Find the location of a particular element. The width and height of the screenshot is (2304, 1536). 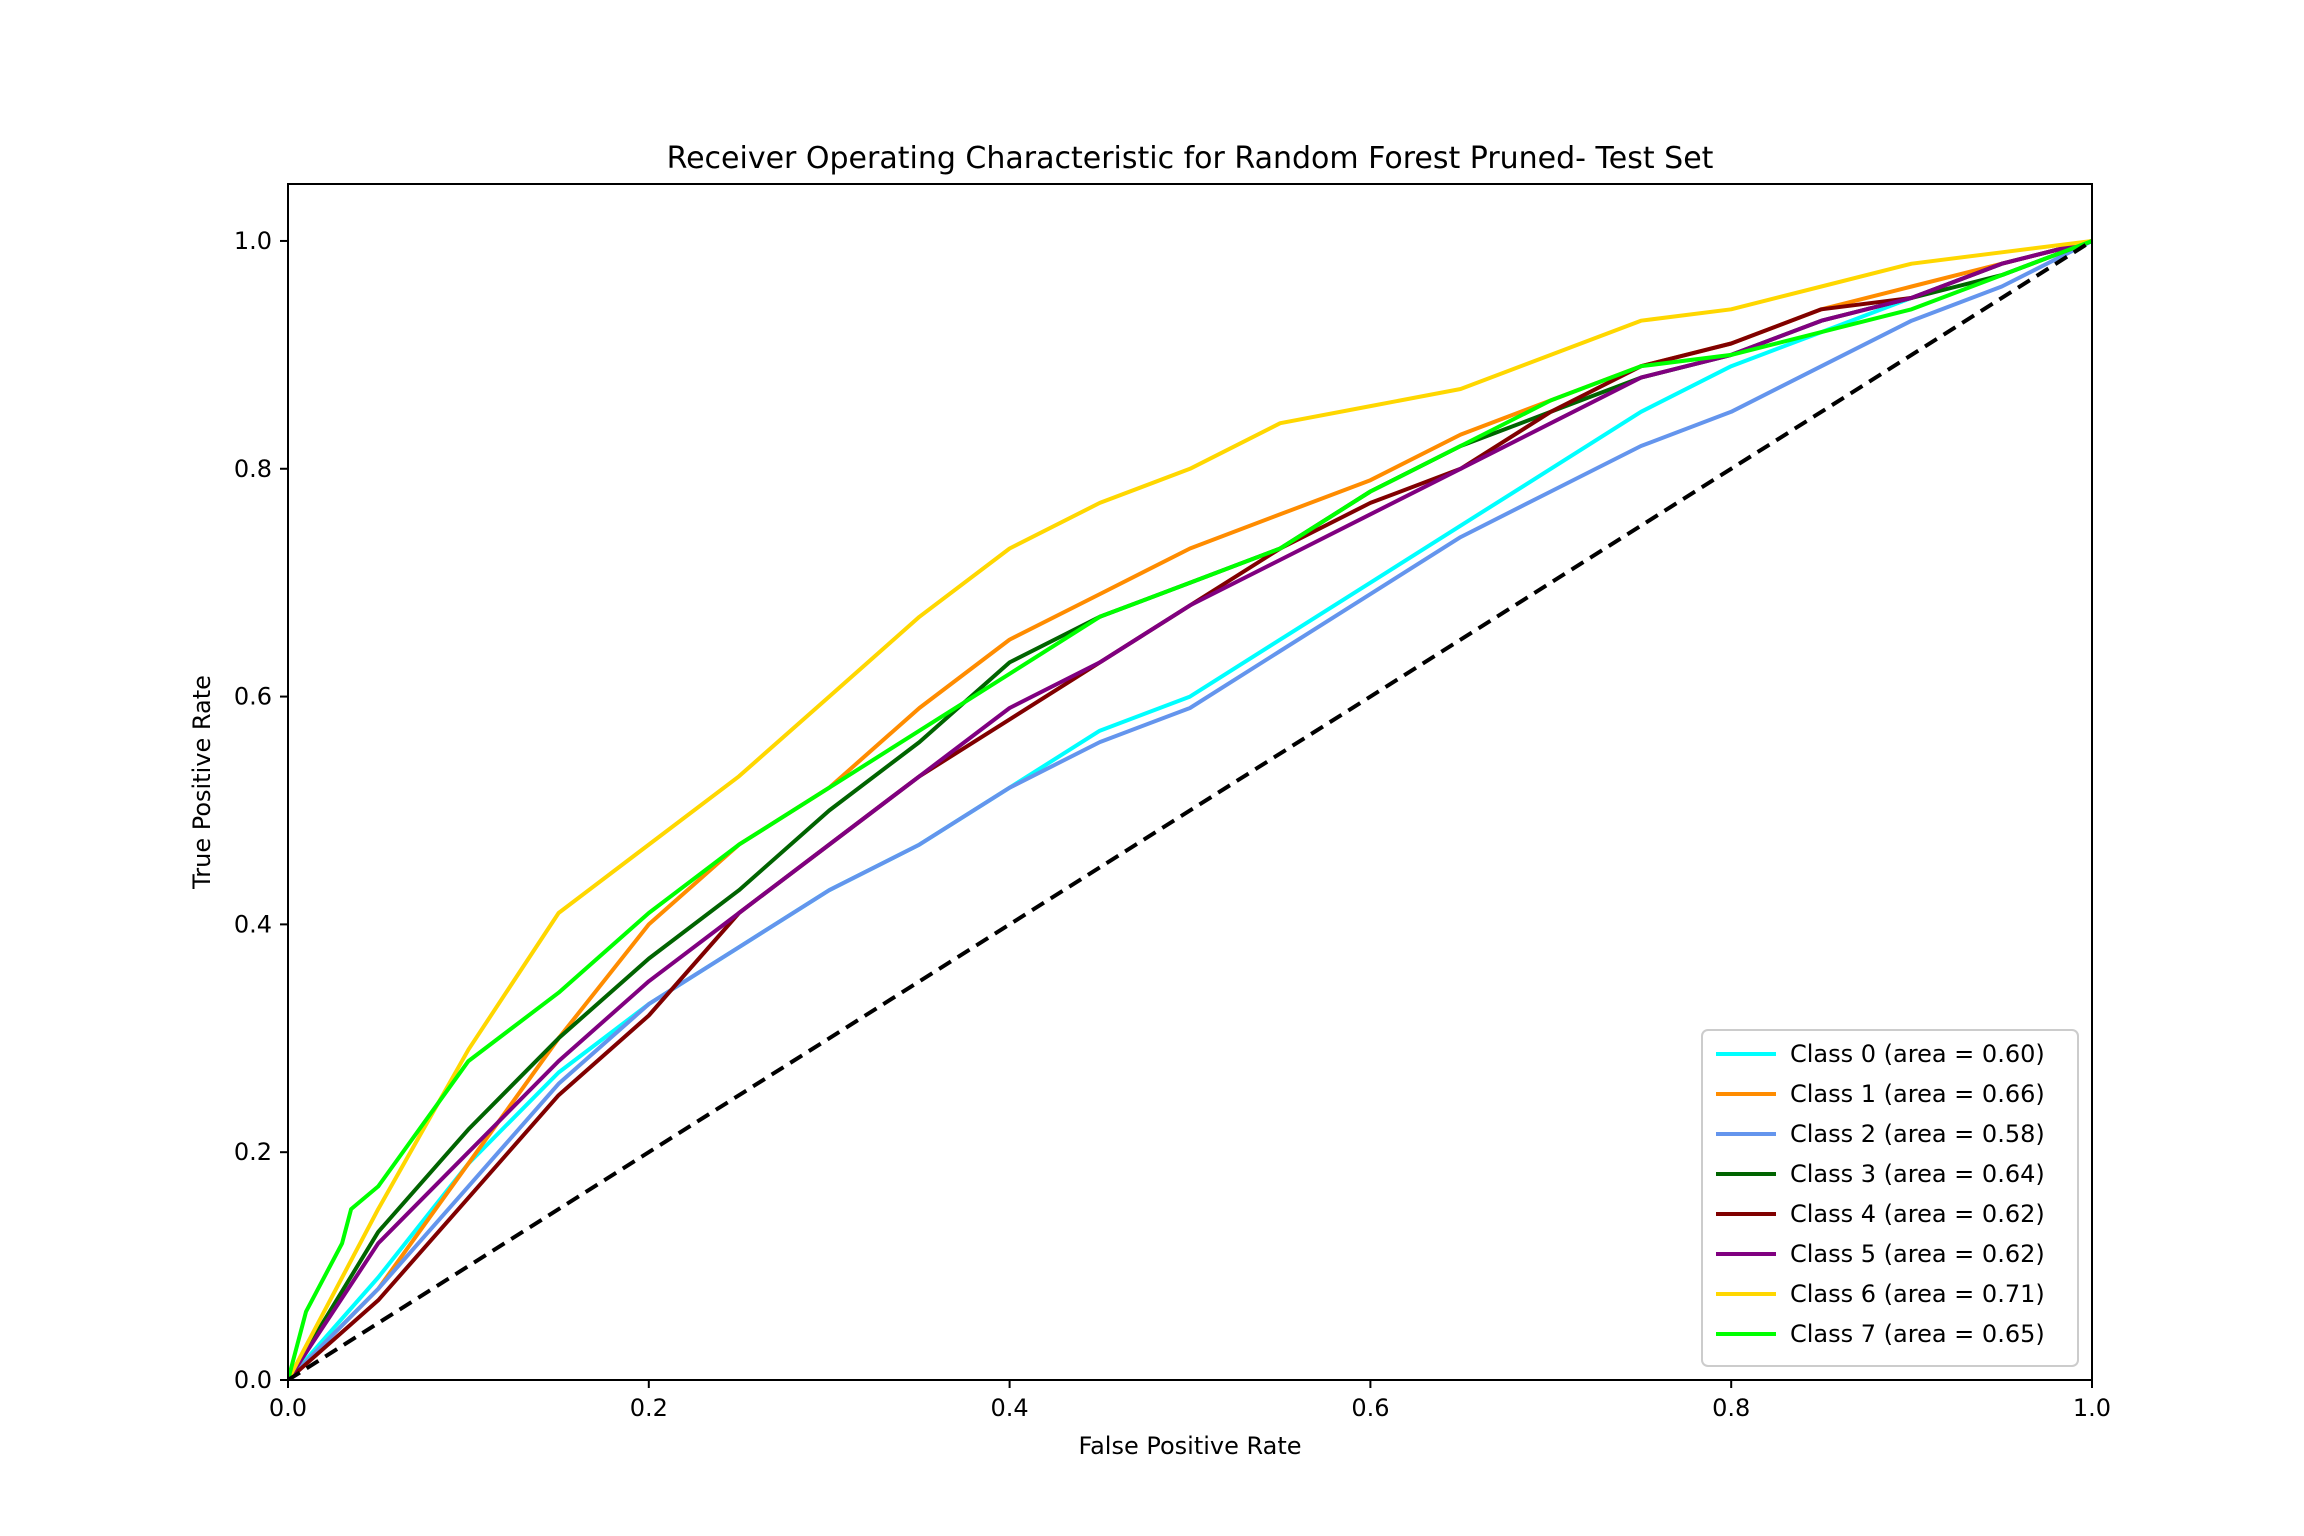

y-axis-label: True Positive Rate is located at coordinates (202, 782).